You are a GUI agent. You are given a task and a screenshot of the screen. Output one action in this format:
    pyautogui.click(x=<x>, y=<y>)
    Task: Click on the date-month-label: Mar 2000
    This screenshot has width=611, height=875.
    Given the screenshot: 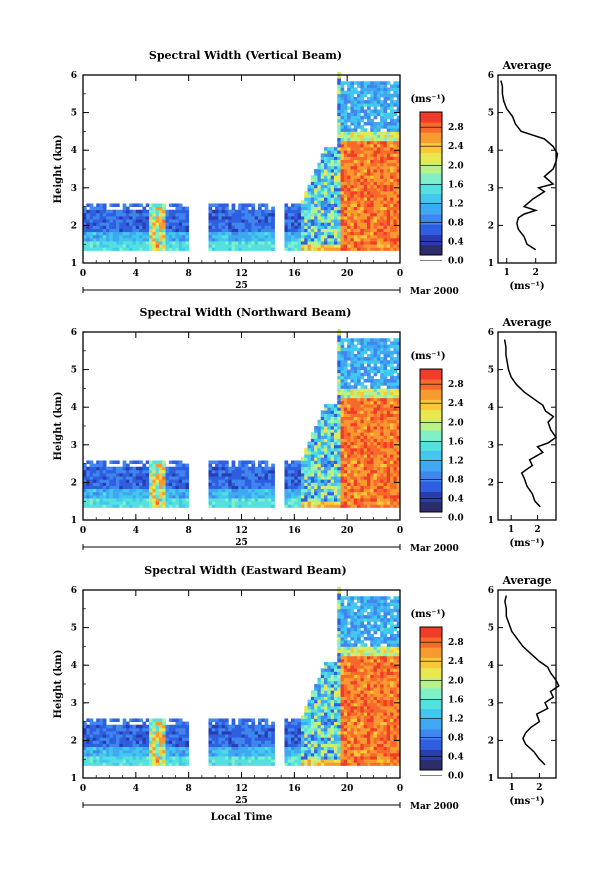 What is the action you would take?
    pyautogui.click(x=434, y=292)
    